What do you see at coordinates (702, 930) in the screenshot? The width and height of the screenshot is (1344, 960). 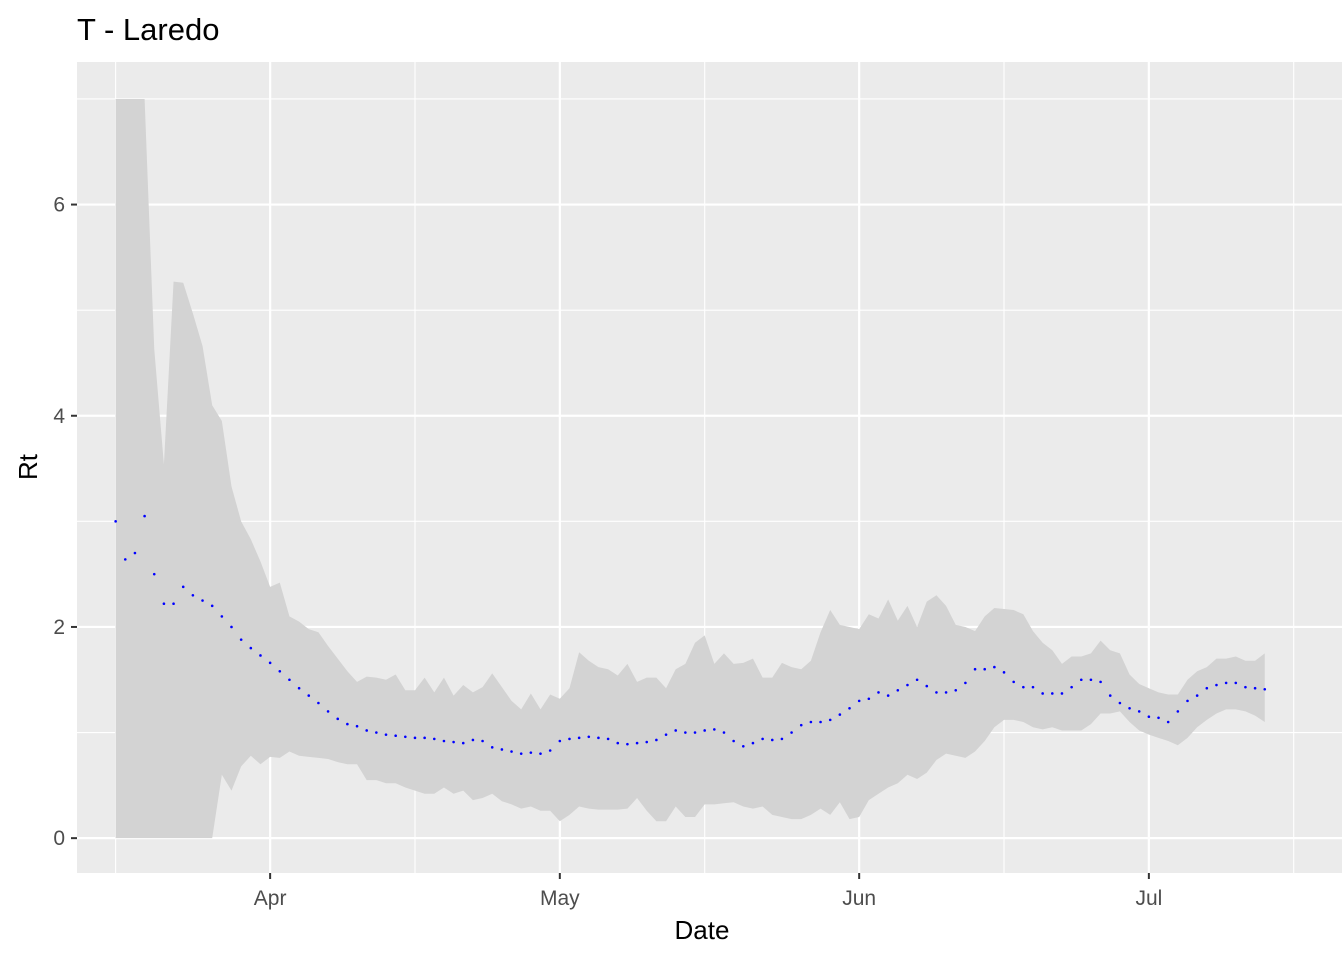 I see `x-axis-title: Date` at bounding box center [702, 930].